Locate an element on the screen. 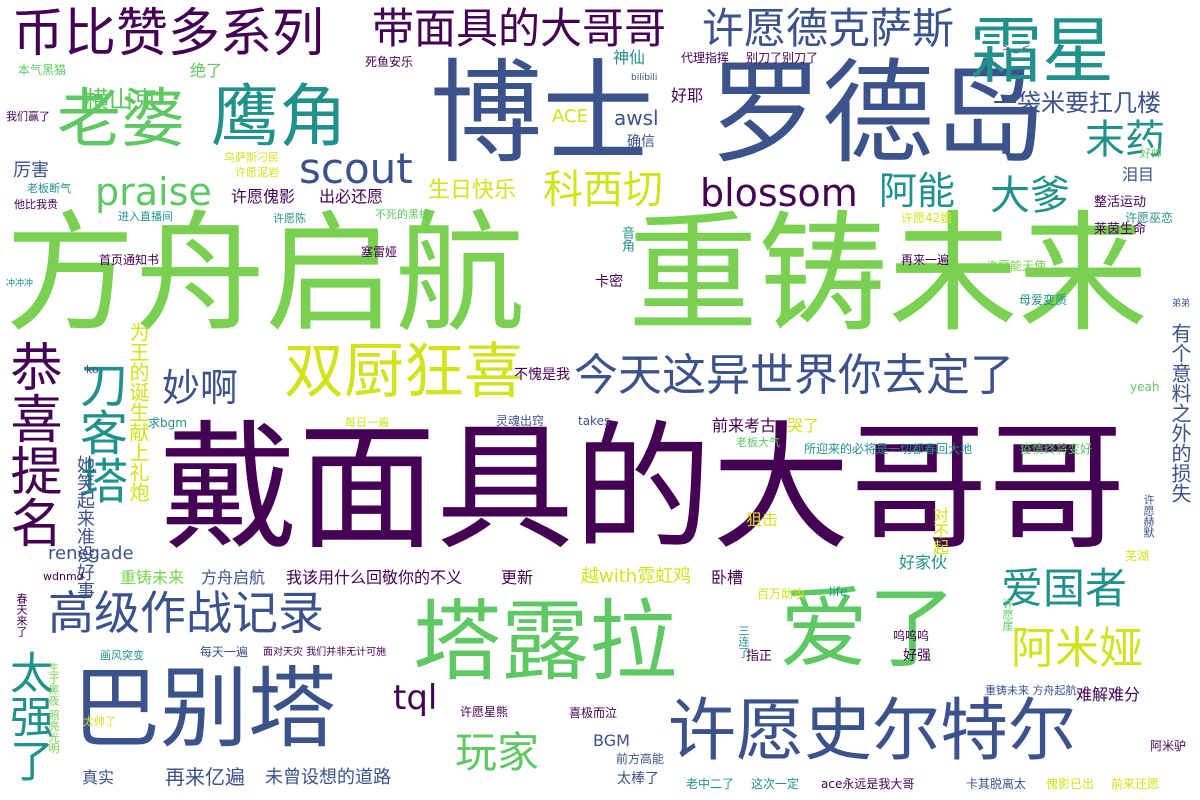 The height and width of the screenshot is (800, 1200). cloud-word: 前来考古 is located at coordinates (744, 425).